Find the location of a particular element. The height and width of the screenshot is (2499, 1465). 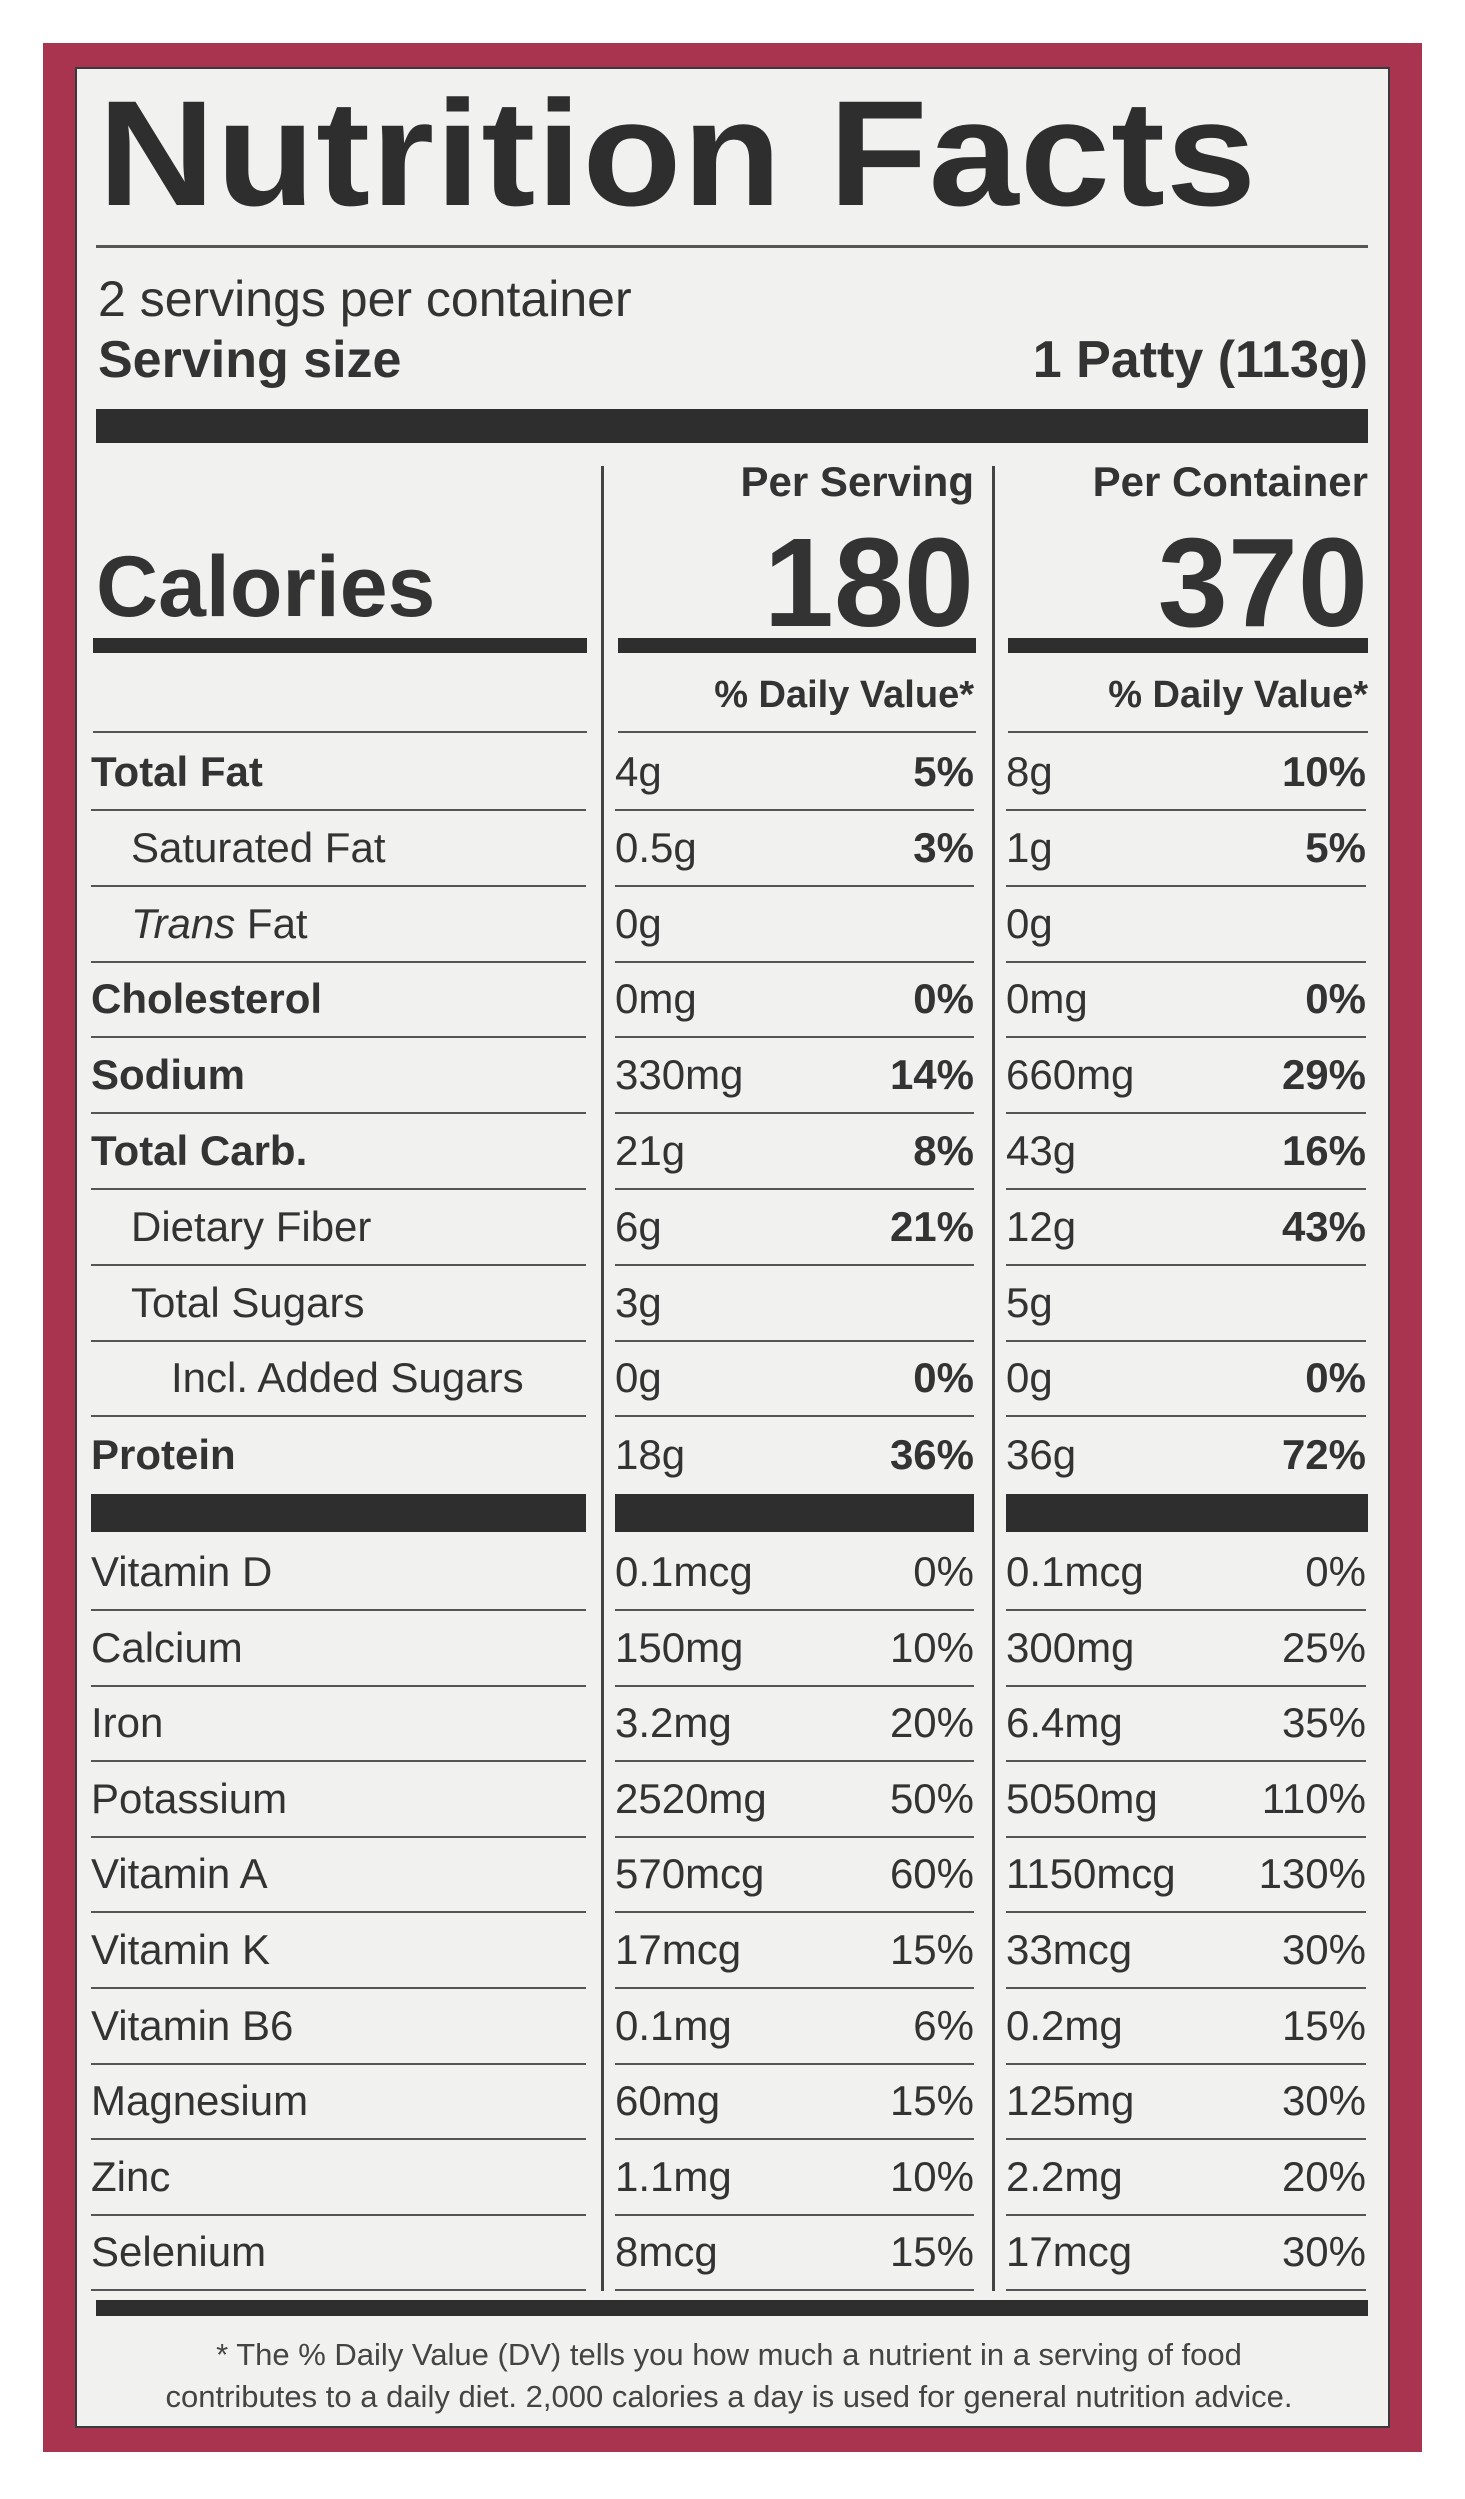

bottom-divider is located at coordinates (732, 2308).